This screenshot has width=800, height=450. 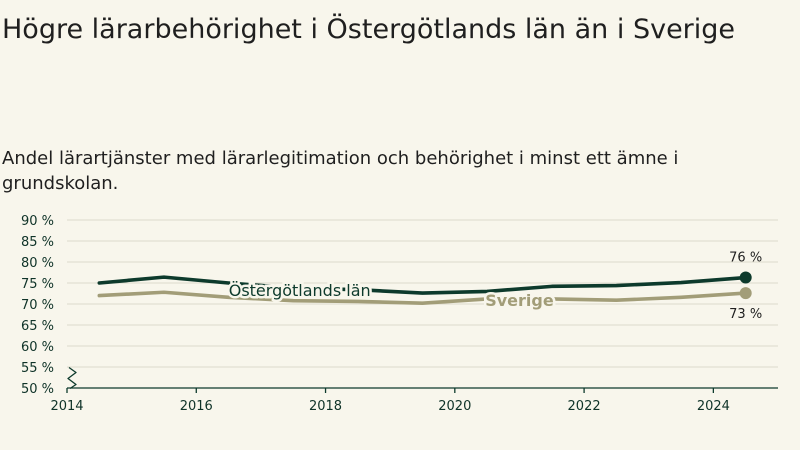 What do you see at coordinates (519, 300) in the screenshot?
I see `series-name-label: Sverige` at bounding box center [519, 300].